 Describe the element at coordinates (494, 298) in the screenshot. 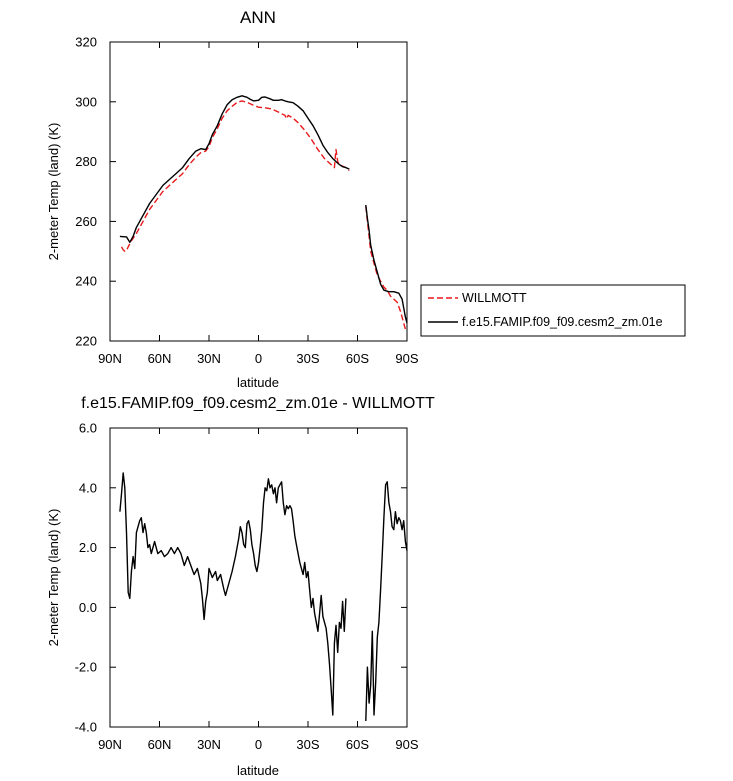

I see `legend-willmott-label: WILLMOTT` at that location.